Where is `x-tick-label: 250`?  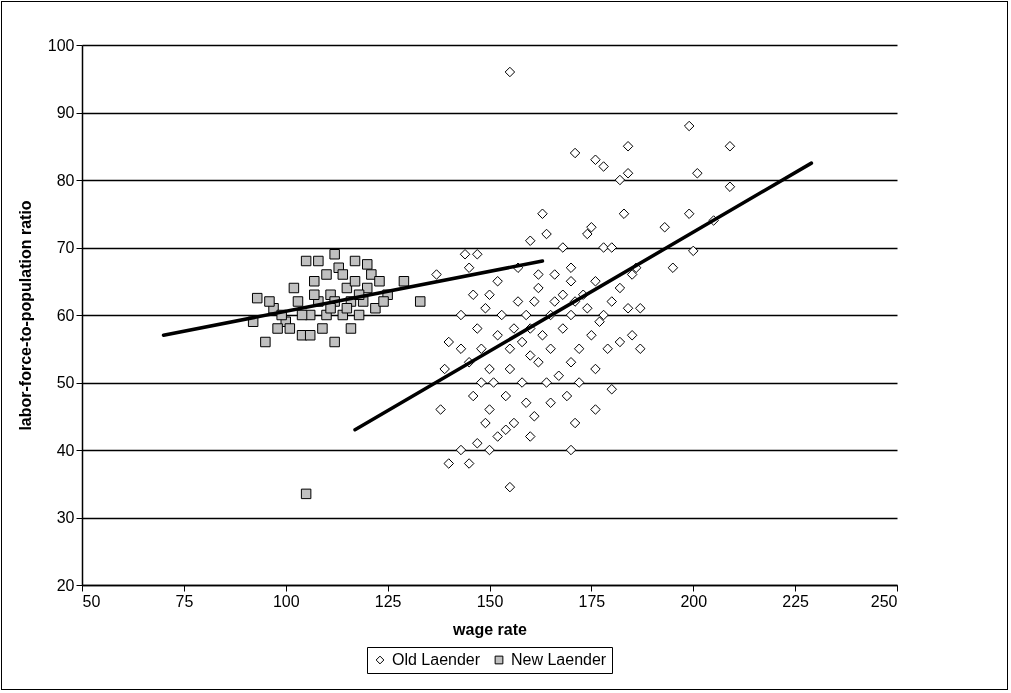
x-tick-label: 250 is located at coordinates (884, 601).